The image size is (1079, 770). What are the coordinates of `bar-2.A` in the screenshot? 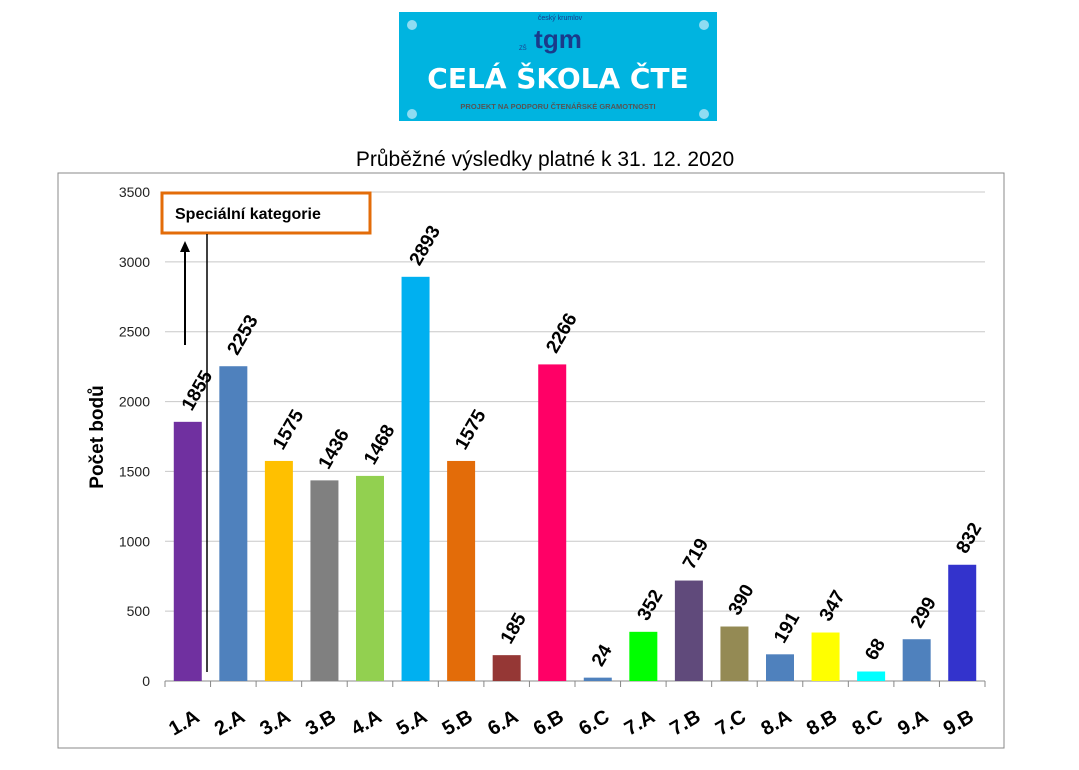 It's located at (233, 523).